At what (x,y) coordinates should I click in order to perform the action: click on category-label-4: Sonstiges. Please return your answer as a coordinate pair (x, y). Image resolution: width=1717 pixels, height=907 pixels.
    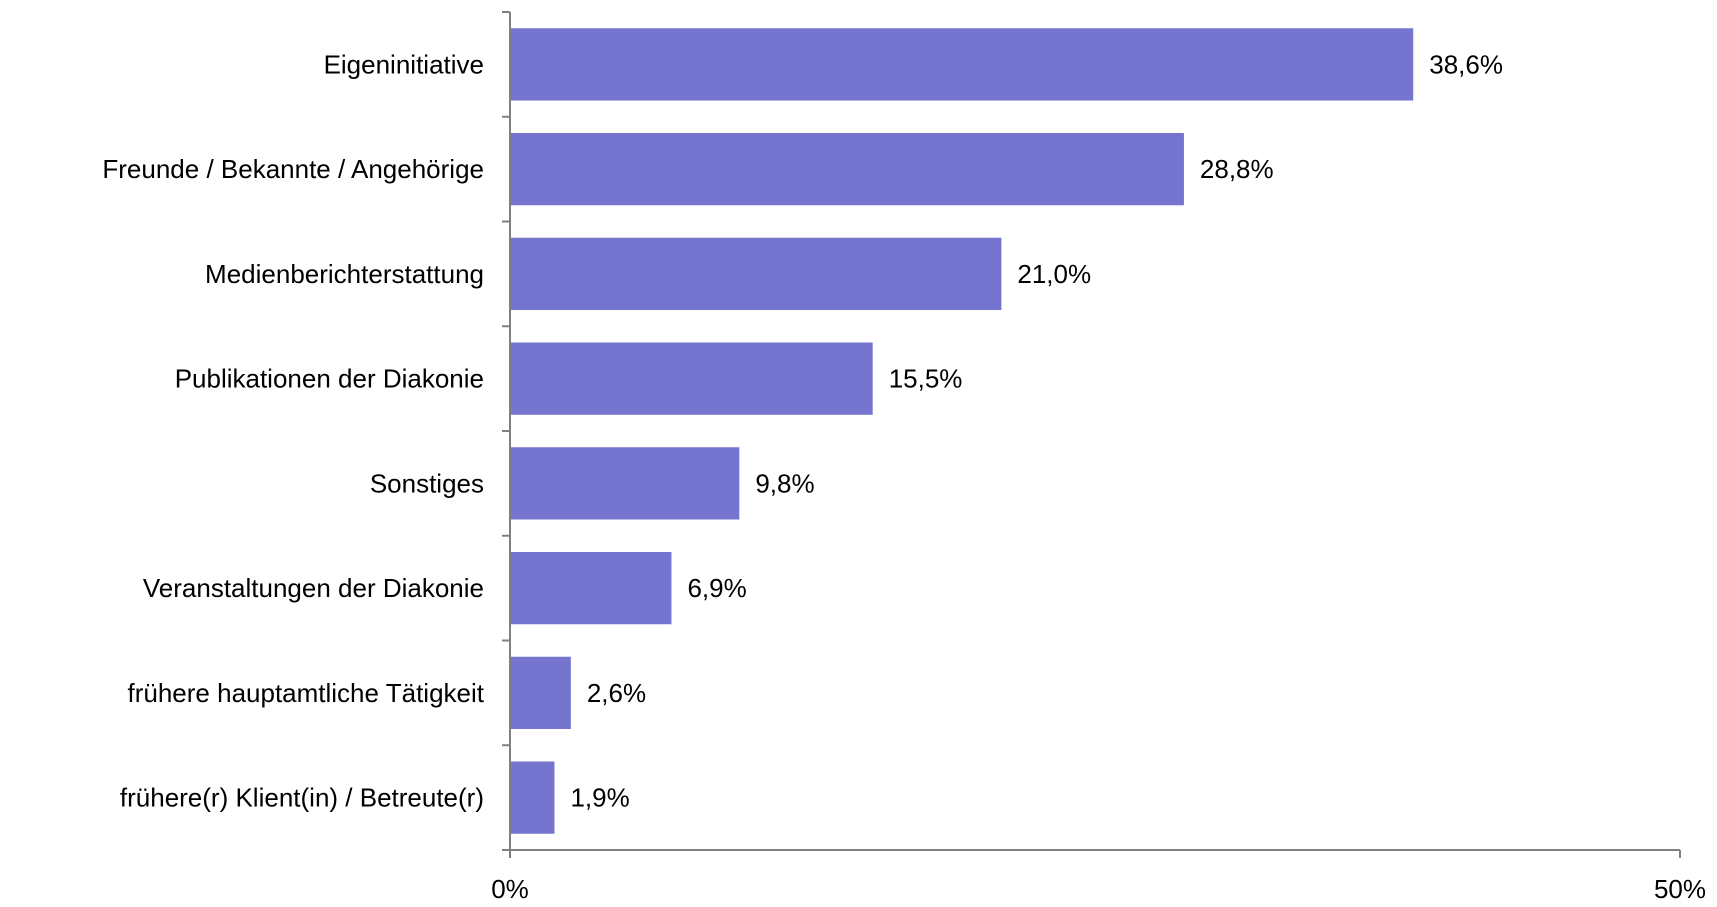
    Looking at the image, I should click on (427, 483).